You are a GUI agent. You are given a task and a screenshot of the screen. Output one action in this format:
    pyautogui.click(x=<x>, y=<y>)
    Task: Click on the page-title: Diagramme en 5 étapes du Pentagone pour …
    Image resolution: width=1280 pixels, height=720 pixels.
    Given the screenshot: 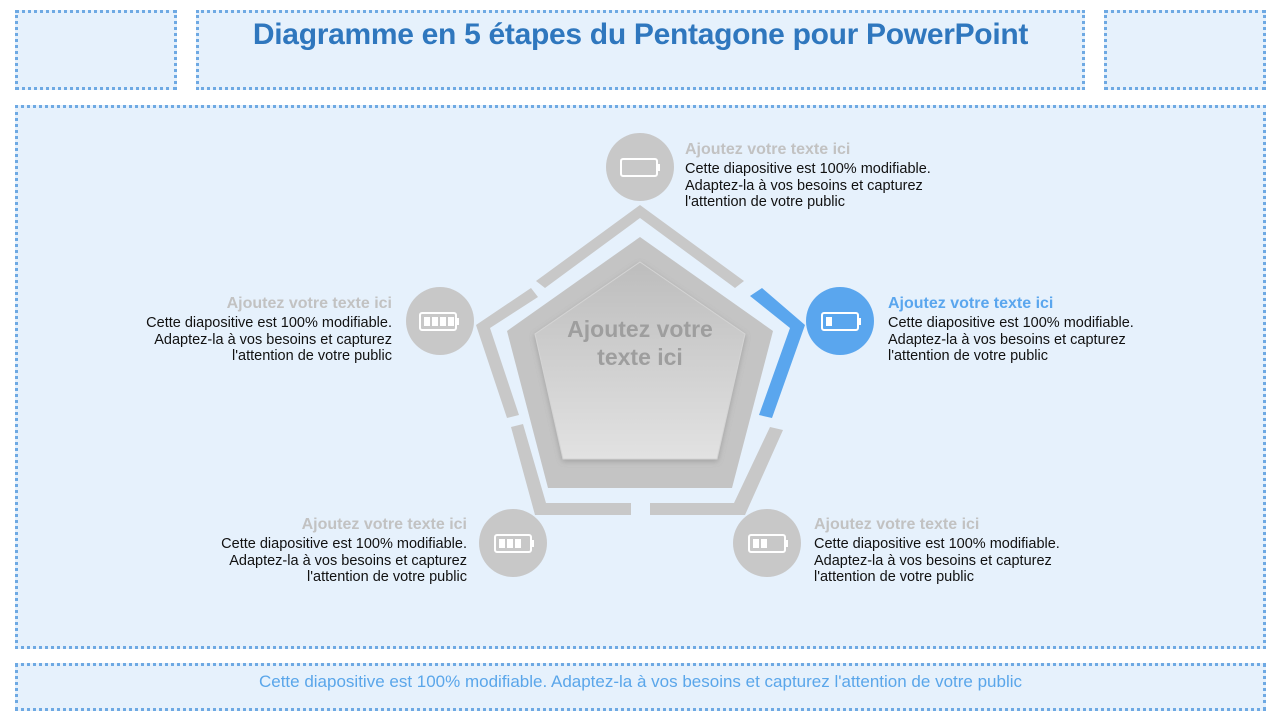 What is the action you would take?
    pyautogui.click(x=640, y=34)
    